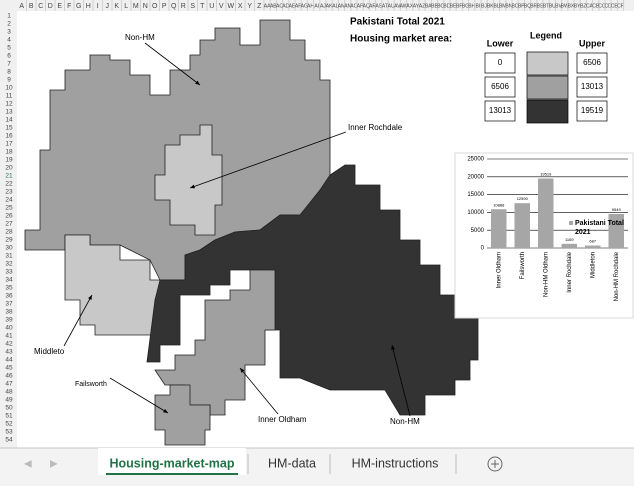 The image size is (634, 491). I want to click on column-header: AH, so click(310, 6).